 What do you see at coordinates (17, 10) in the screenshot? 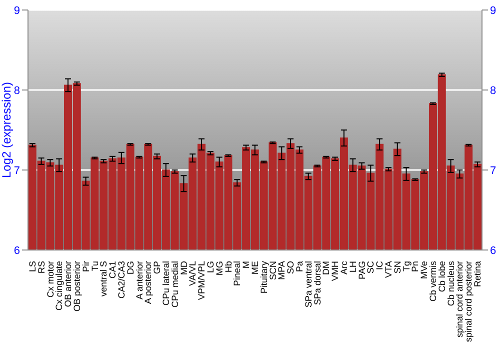
I see `y-tick-label: 9` at bounding box center [17, 10].